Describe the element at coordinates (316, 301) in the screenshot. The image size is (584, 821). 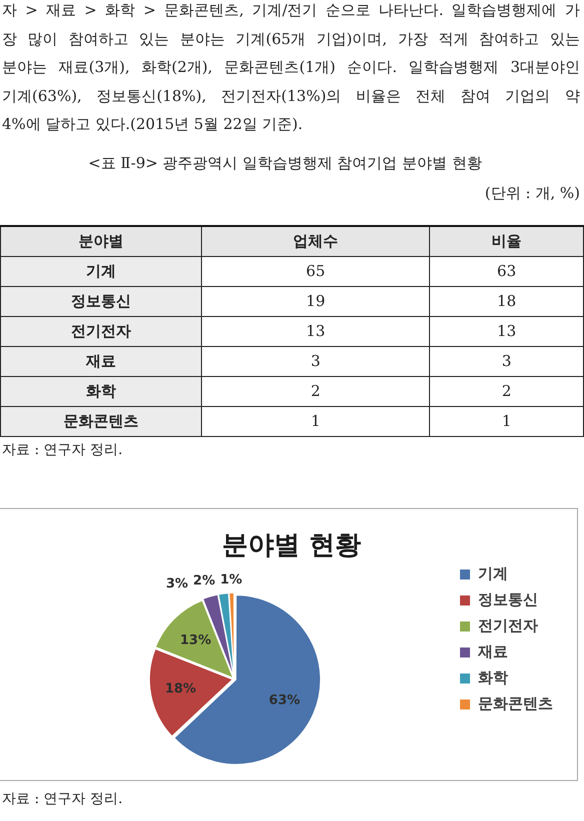
I see `data-label: 19` at that location.